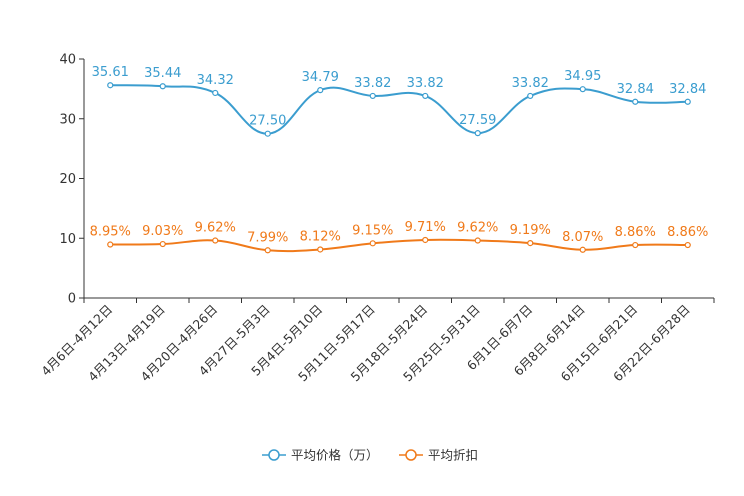  Describe the element at coordinates (215, 80) in the screenshot. I see `data-label: 34.32` at that location.